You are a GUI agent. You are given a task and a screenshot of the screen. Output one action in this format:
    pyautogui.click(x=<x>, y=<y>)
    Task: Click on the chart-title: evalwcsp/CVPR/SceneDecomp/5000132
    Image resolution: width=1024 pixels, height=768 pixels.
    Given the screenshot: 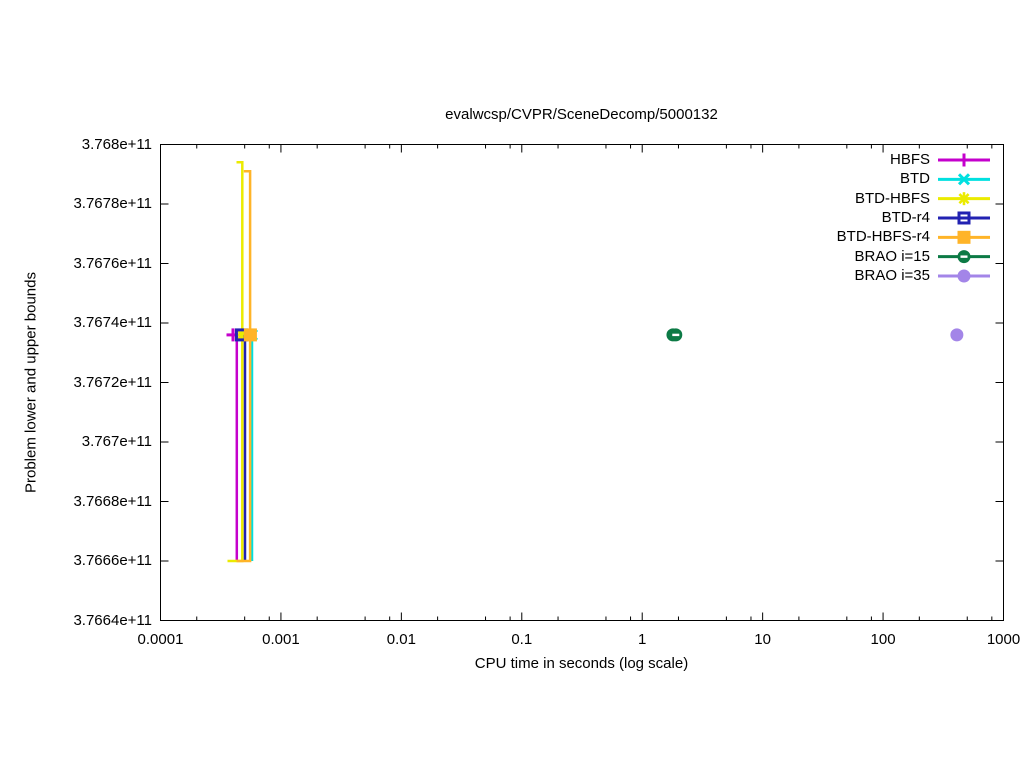 What is the action you would take?
    pyautogui.click(x=581, y=114)
    